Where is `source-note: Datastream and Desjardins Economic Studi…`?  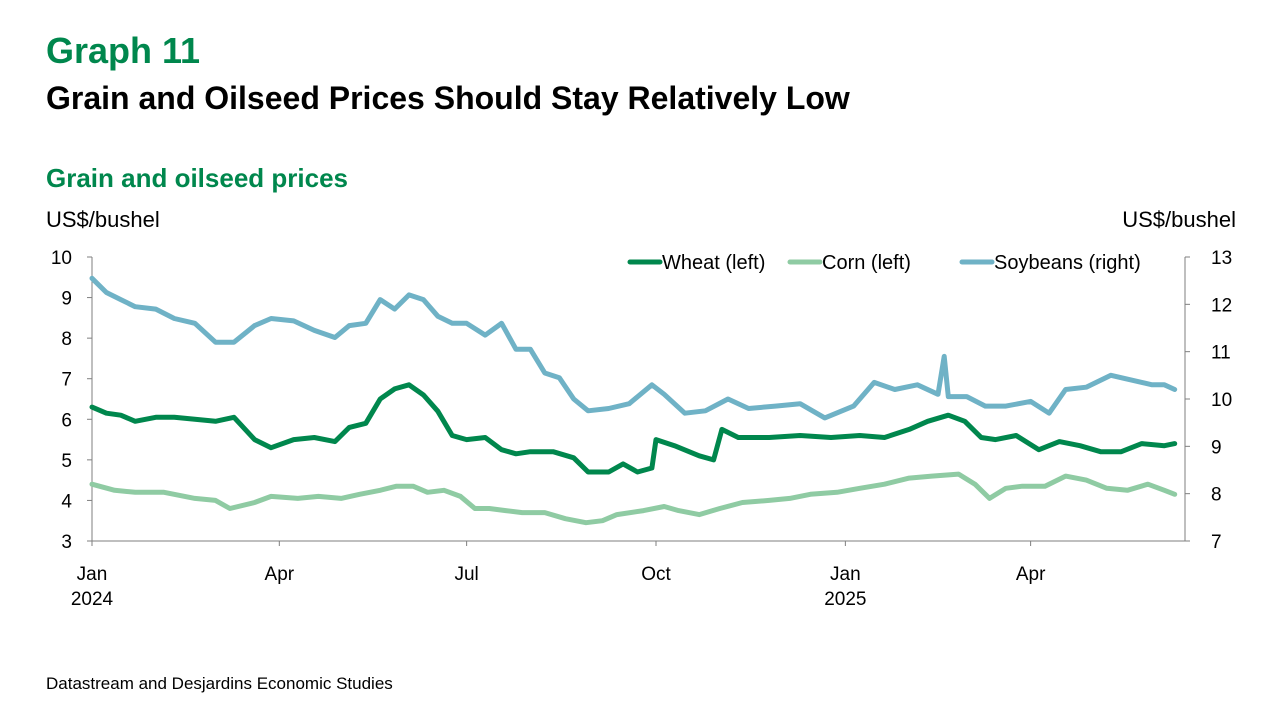
source-note: Datastream and Desjardins Economic Studi… is located at coordinates (219, 683).